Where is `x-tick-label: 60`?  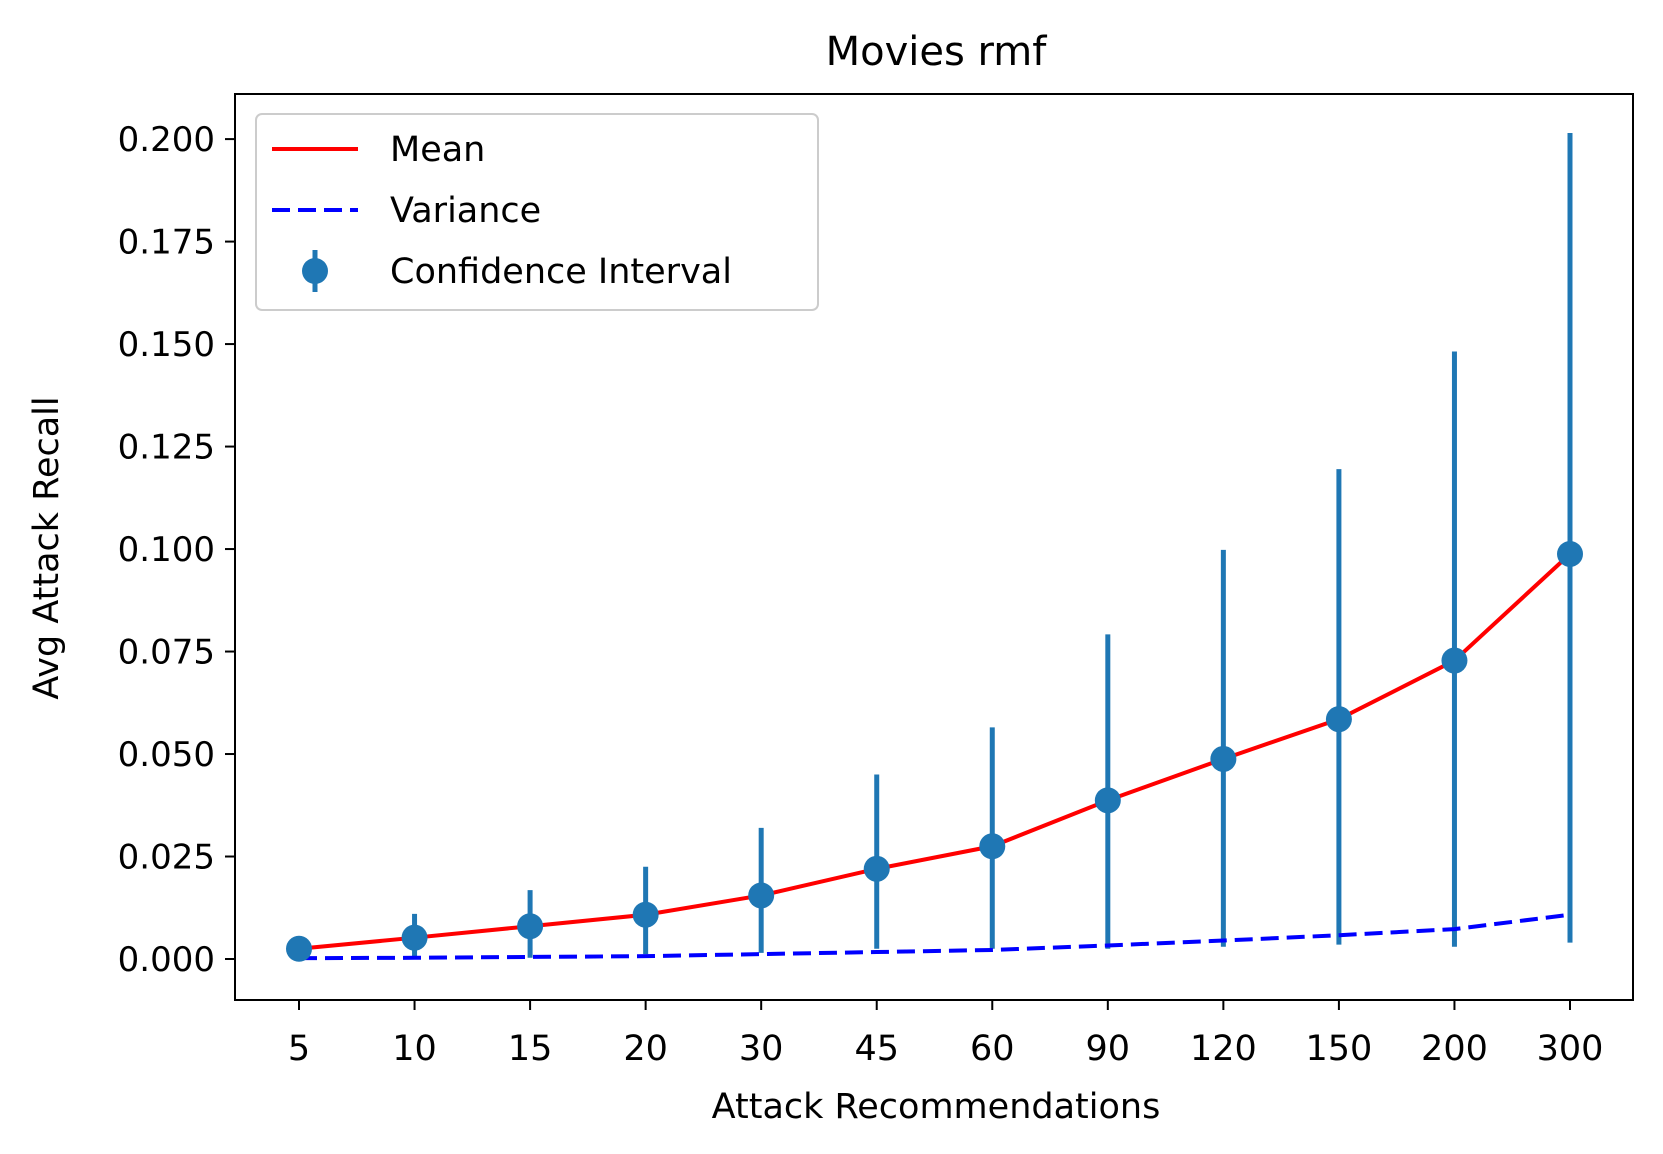
x-tick-label: 60 is located at coordinates (992, 1049).